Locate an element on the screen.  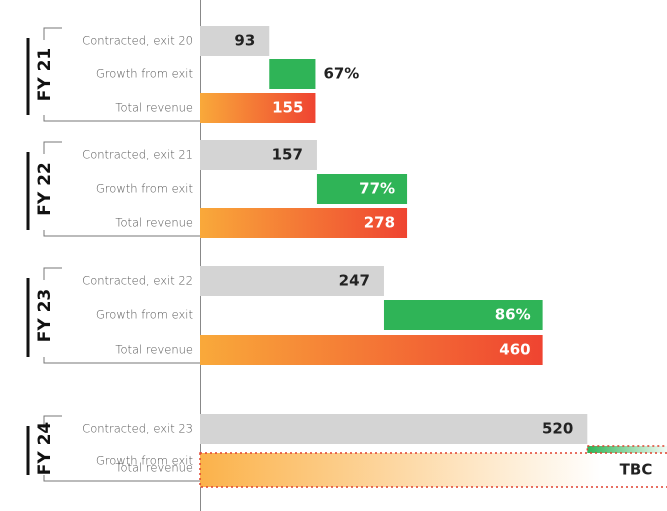
value-label: TBC is located at coordinates (636, 470).